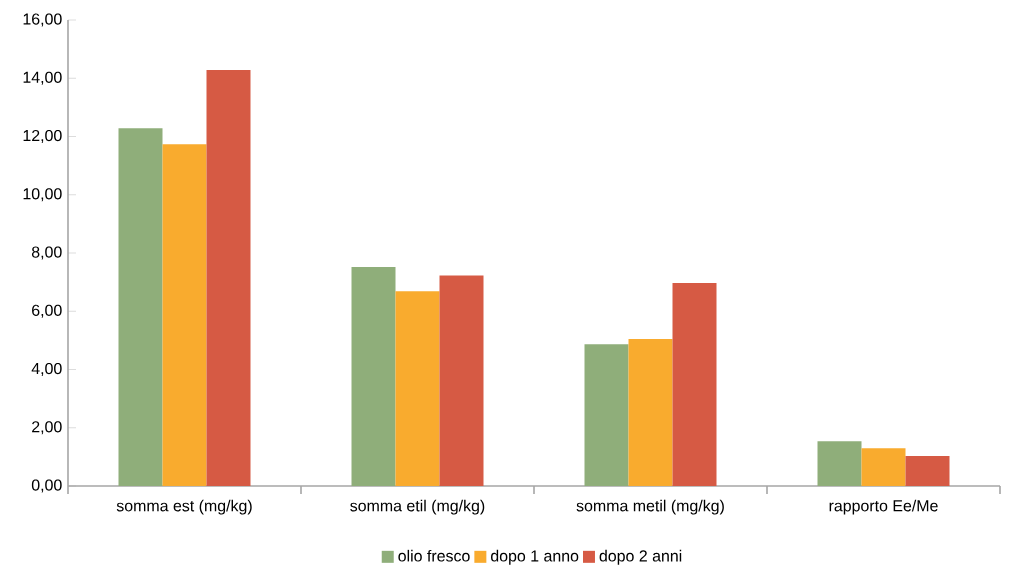  Describe the element at coordinates (42, 78) in the screenshot. I see `y-tick-label: 14,00` at that location.